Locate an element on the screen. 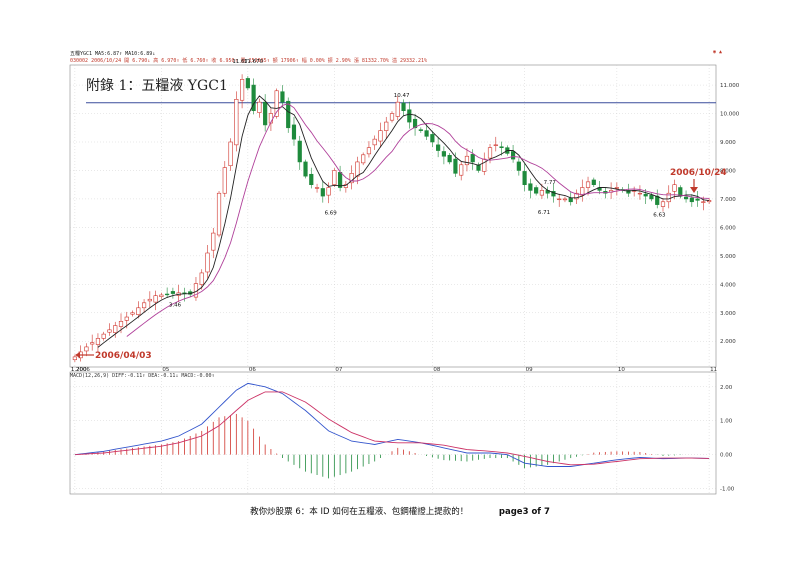 This screenshot has height=566, width=800. date-tick-label: 07 is located at coordinates (338, 370).